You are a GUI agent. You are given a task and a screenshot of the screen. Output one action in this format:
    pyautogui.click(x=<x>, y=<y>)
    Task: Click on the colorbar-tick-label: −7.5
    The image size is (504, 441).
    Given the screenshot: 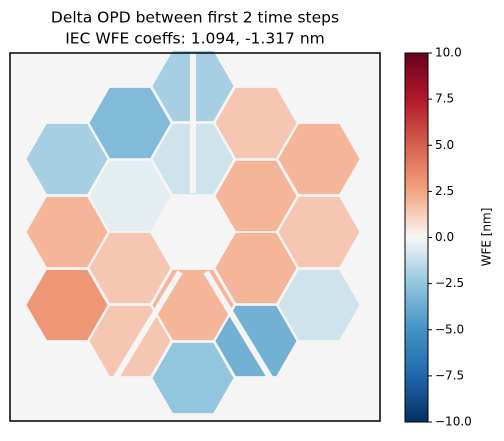 What is the action you would take?
    pyautogui.click(x=449, y=375)
    